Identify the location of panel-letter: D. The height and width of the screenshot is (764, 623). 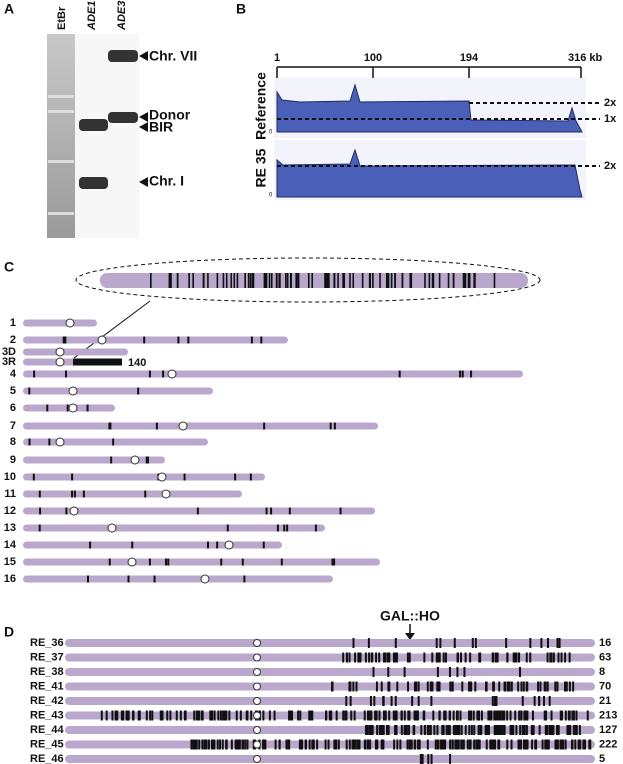
(9, 632).